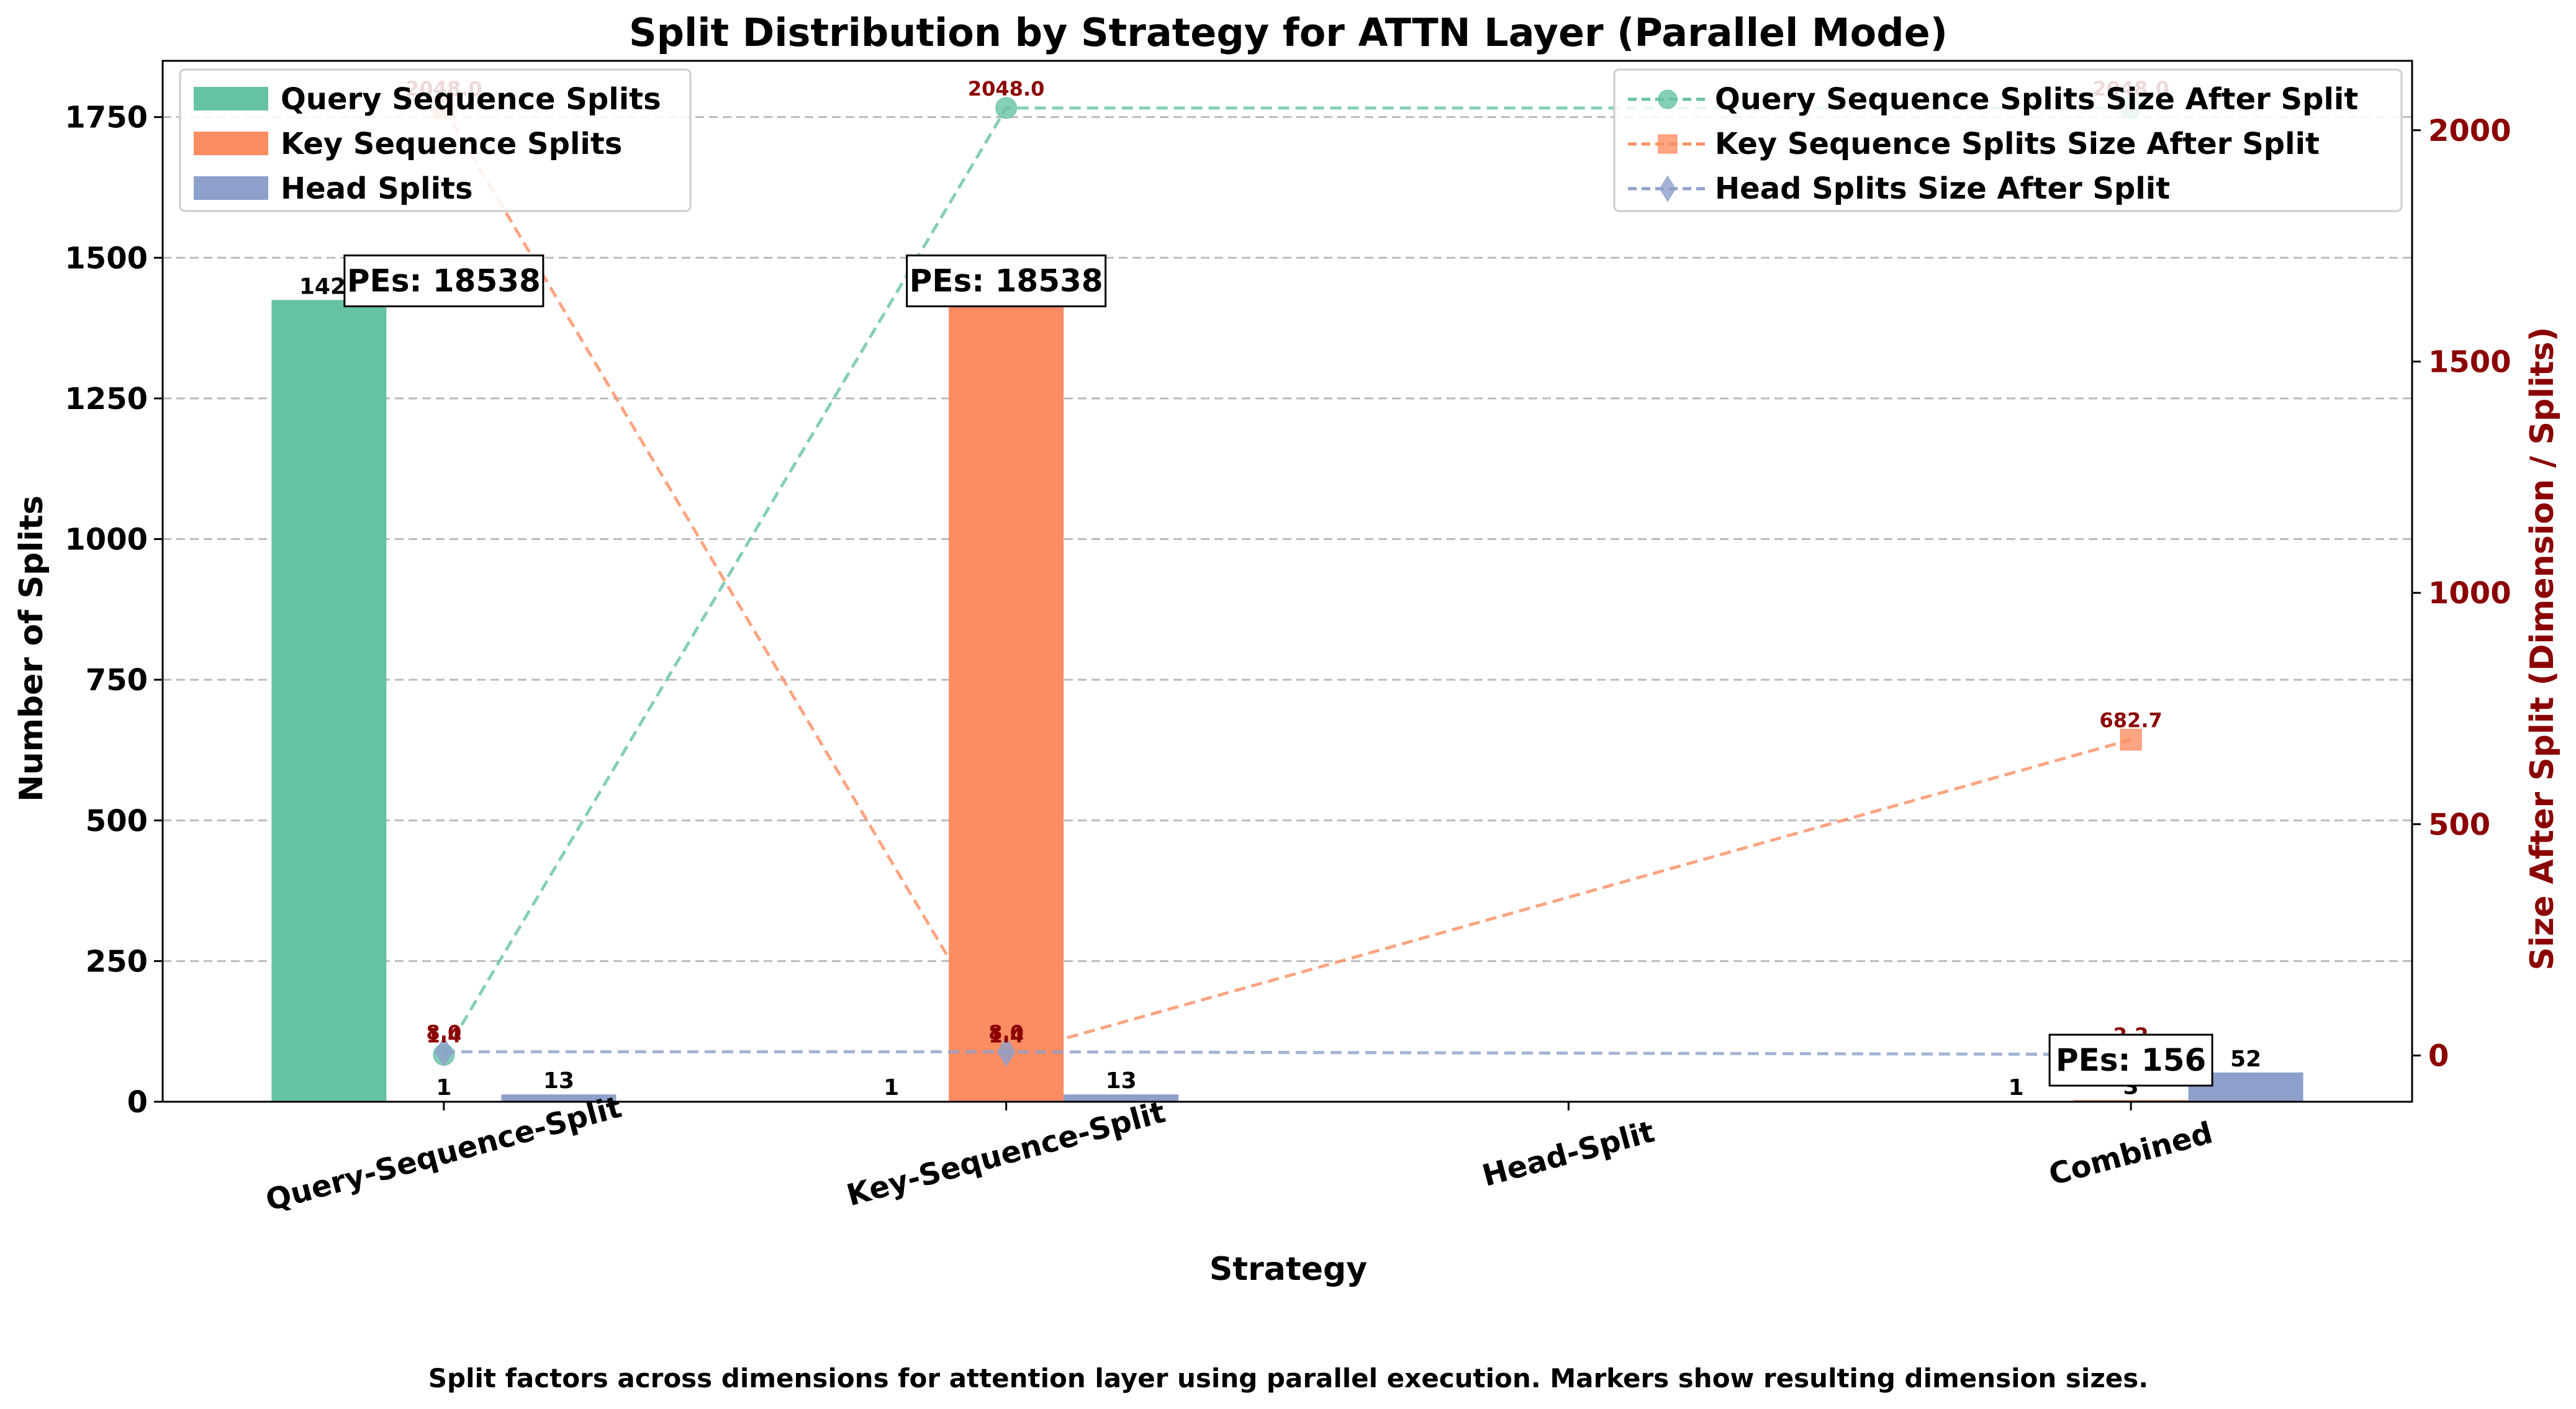 This screenshot has width=2576, height=1409. I want to click on bar-value-label: 52, so click(2245, 1059).